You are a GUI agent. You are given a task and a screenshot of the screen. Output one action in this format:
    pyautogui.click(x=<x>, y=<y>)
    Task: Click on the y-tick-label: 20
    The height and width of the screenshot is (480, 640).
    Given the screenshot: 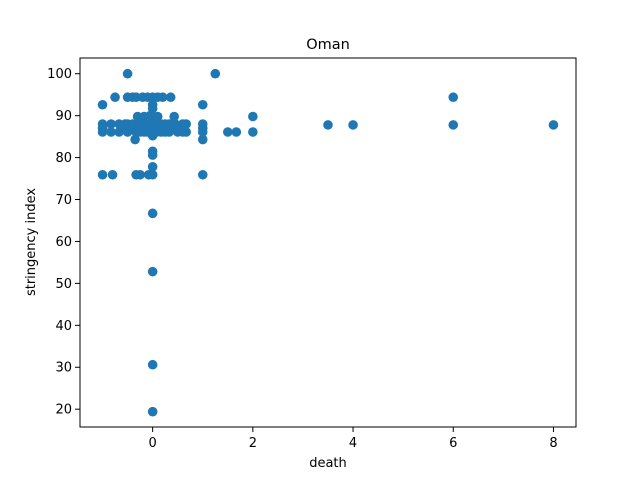 What is the action you would take?
    pyautogui.click(x=63, y=410)
    